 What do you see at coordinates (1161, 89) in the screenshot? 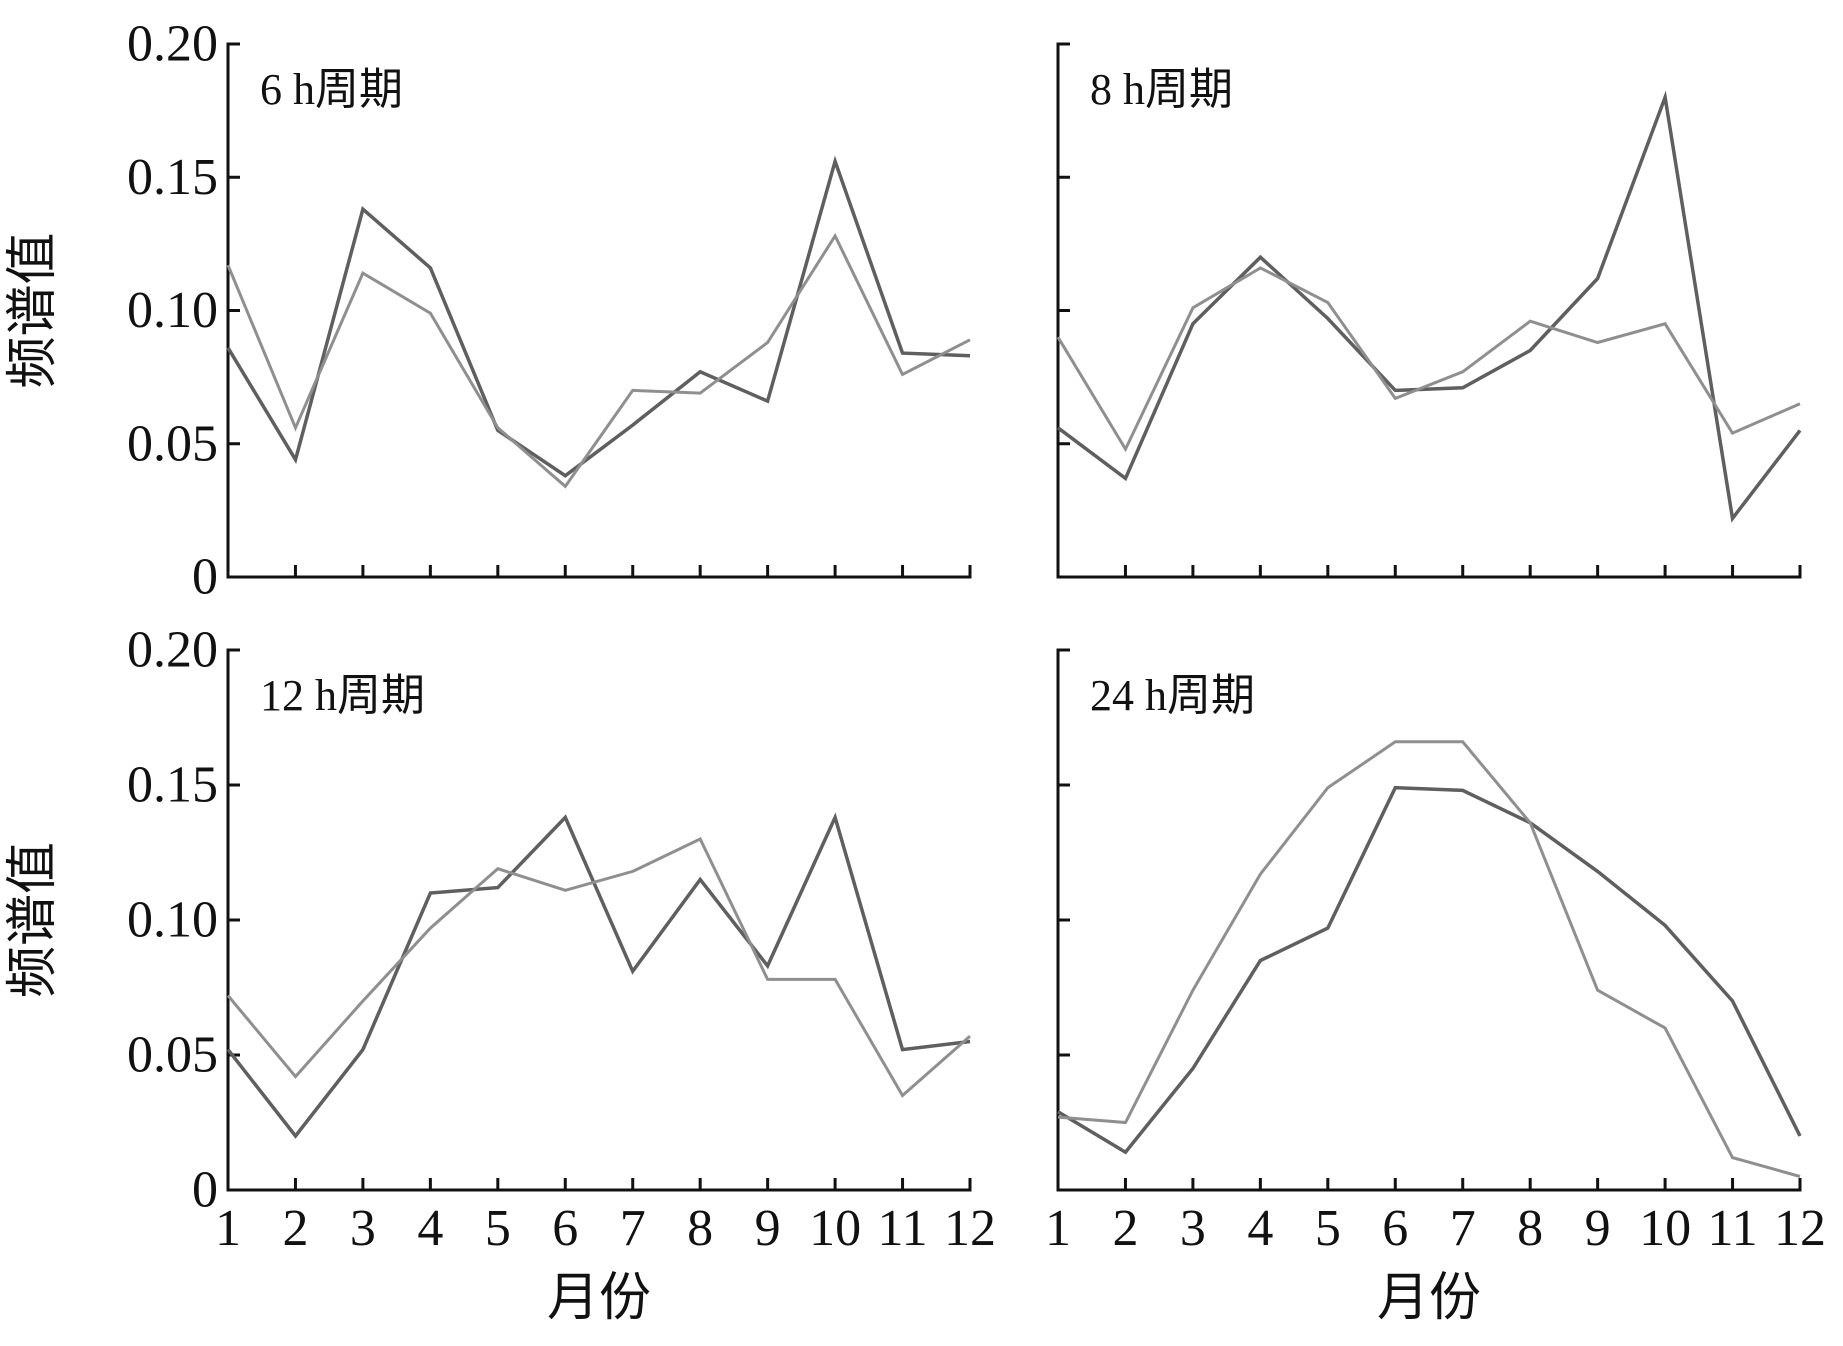
I see `panel-label: 8 h周期` at bounding box center [1161, 89].